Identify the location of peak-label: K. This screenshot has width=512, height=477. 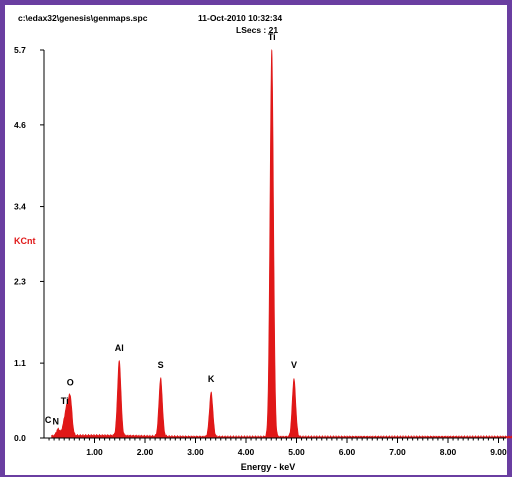
(211, 379).